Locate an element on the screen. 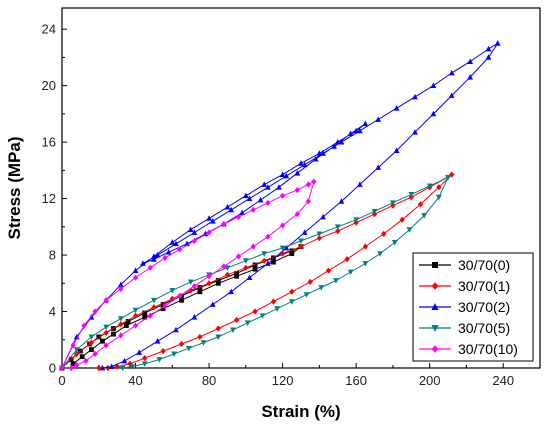  y-axis-title: Stress (MPa) is located at coordinates (14, 188).